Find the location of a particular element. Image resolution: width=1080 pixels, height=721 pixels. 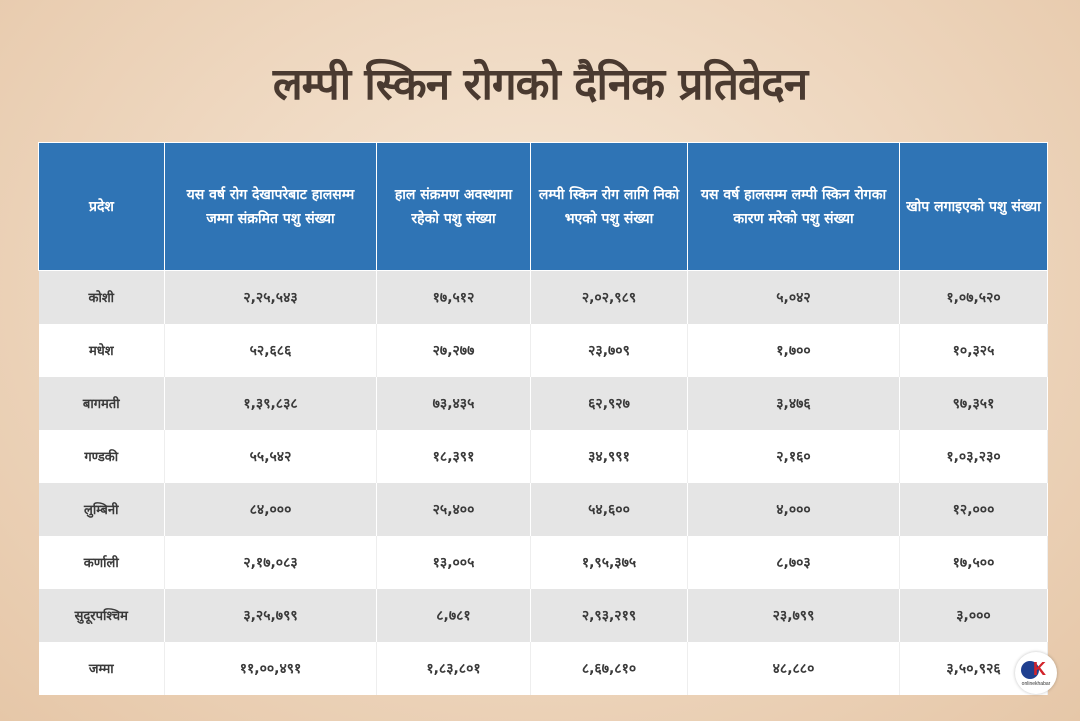

currently-infected-cell: १,८३,८०१ is located at coordinates (453, 668).